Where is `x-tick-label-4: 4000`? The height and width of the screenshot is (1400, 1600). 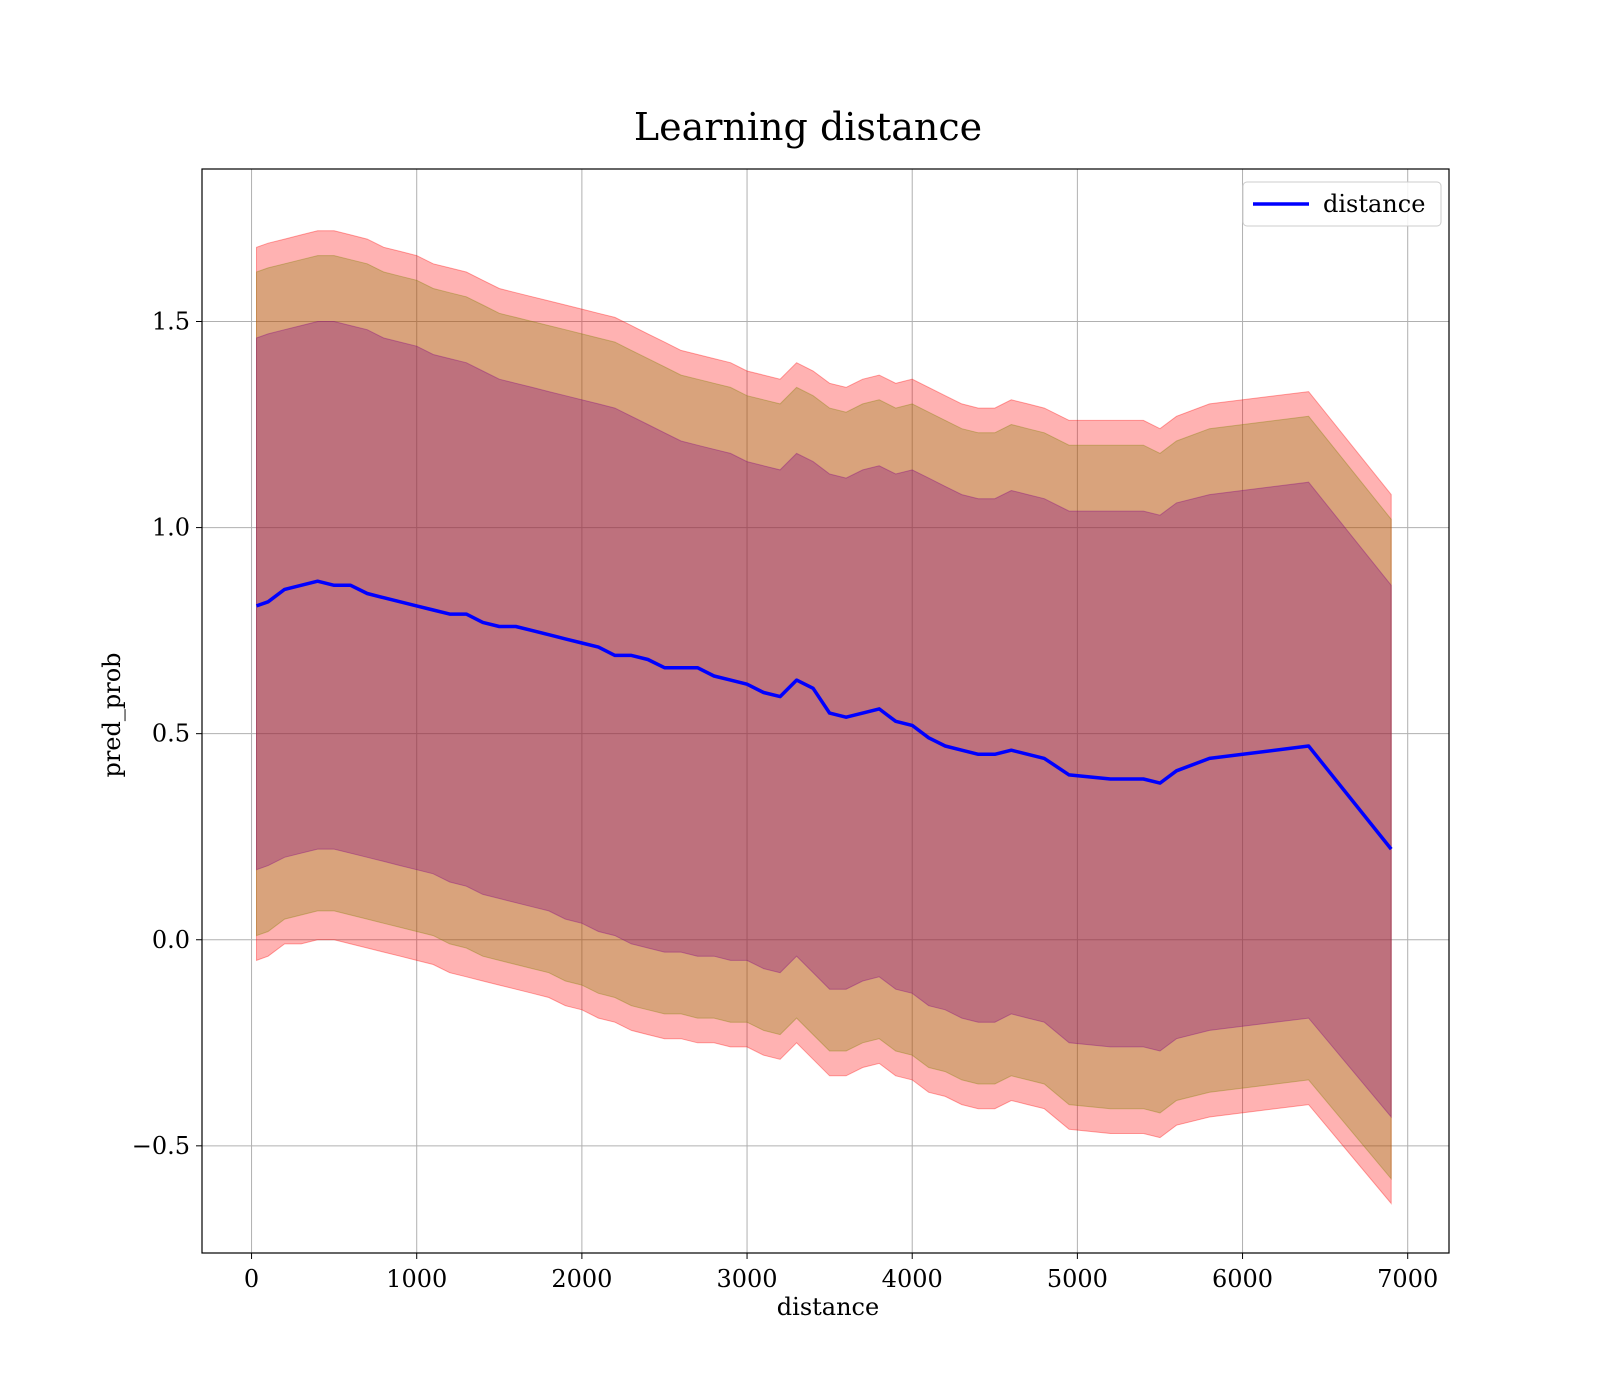 x-tick-label-4: 4000 is located at coordinates (912, 1279).